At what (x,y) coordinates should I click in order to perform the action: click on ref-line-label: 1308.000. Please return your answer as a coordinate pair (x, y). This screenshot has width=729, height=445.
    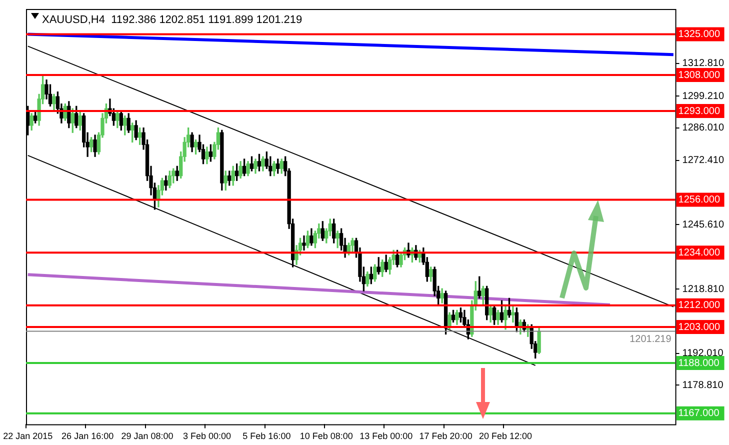
    Looking at the image, I should click on (699, 75).